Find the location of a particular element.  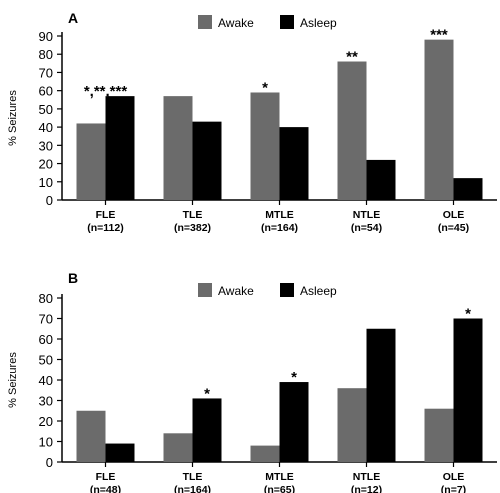

x-tick-count: (n=65) is located at coordinates (279, 488).